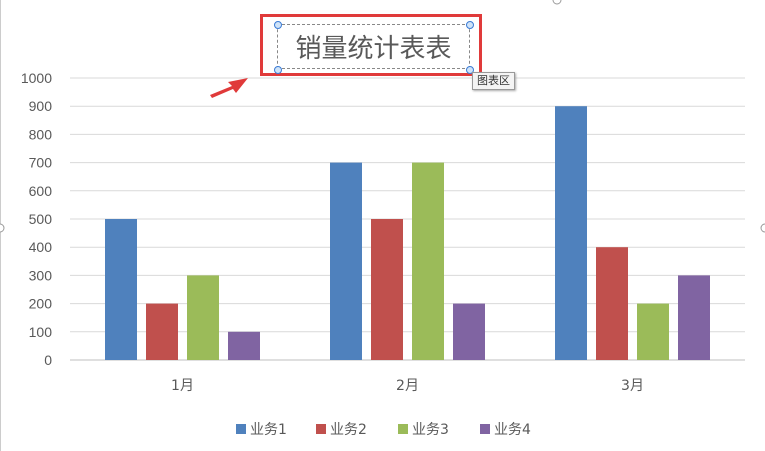 The width and height of the screenshot is (765, 451). Describe the element at coordinates (512, 430) in the screenshot. I see `legend-label: 业务4` at that location.